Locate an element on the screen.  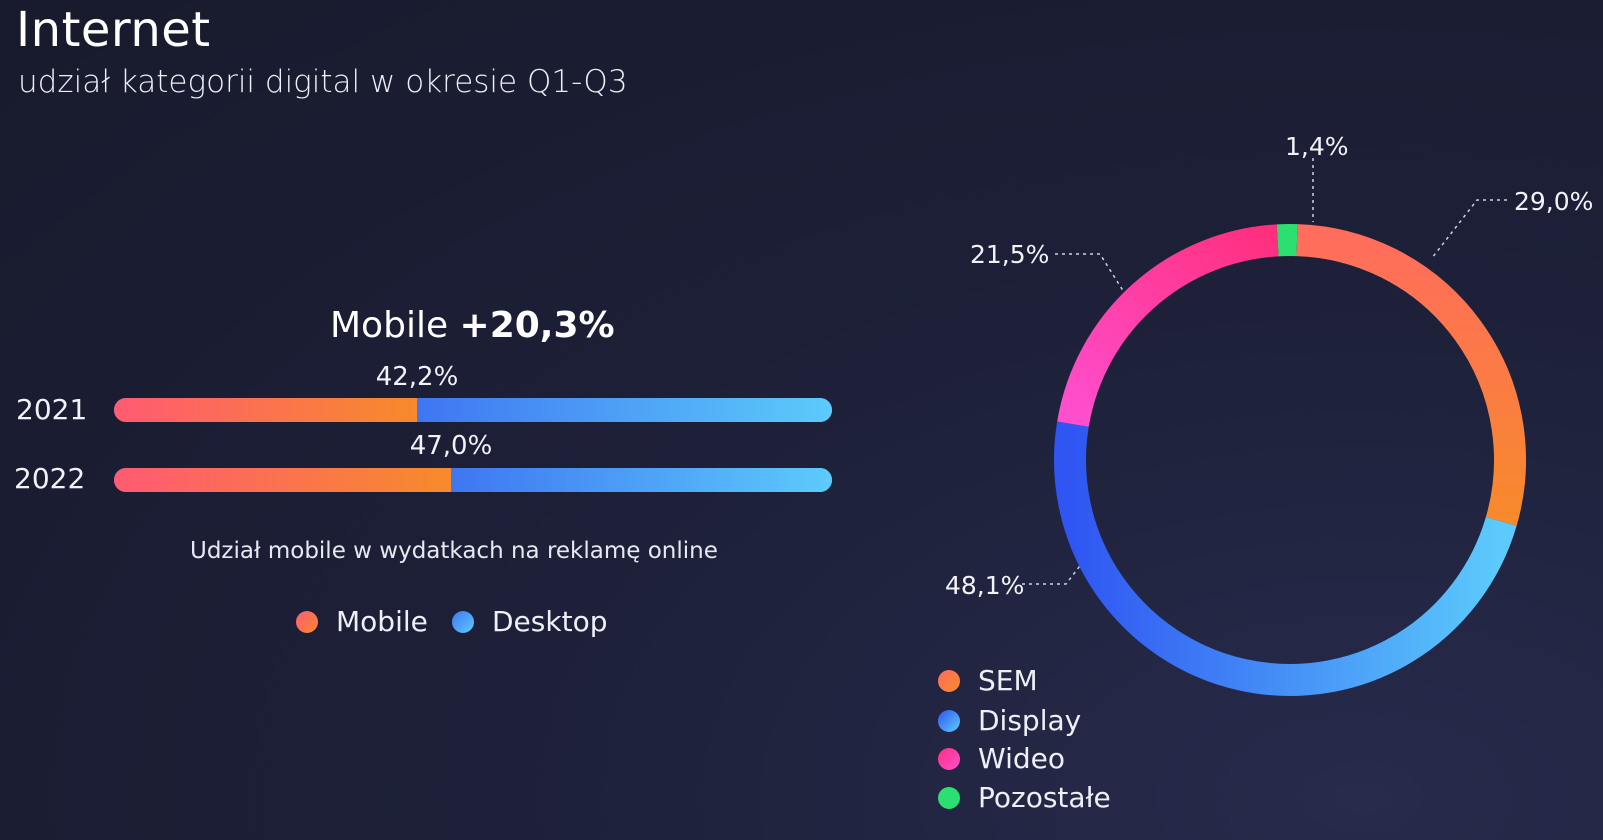
donut-slice-sem is located at coordinates (1411, 375).